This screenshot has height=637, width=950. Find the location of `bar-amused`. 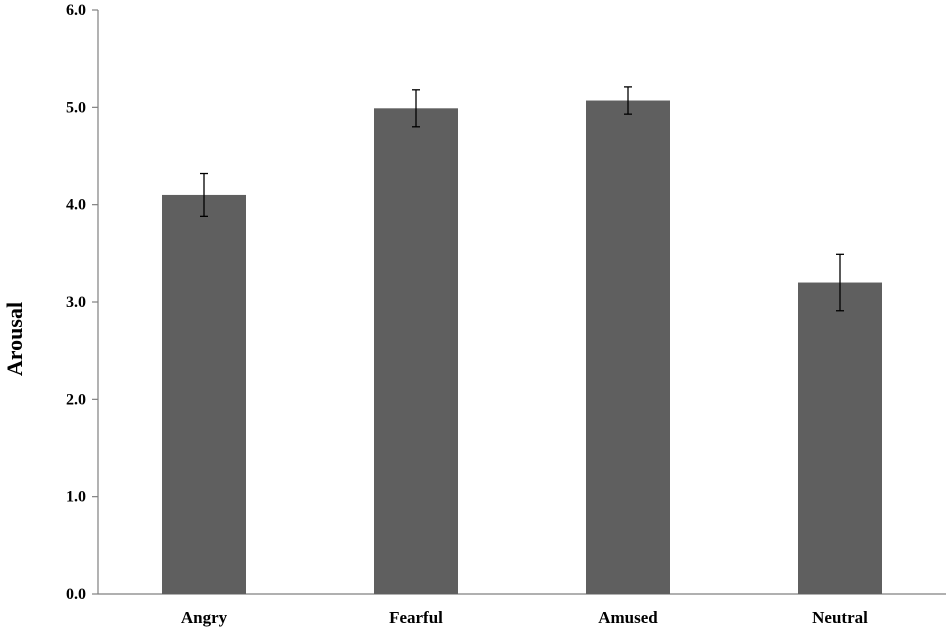

bar-amused is located at coordinates (628, 347).